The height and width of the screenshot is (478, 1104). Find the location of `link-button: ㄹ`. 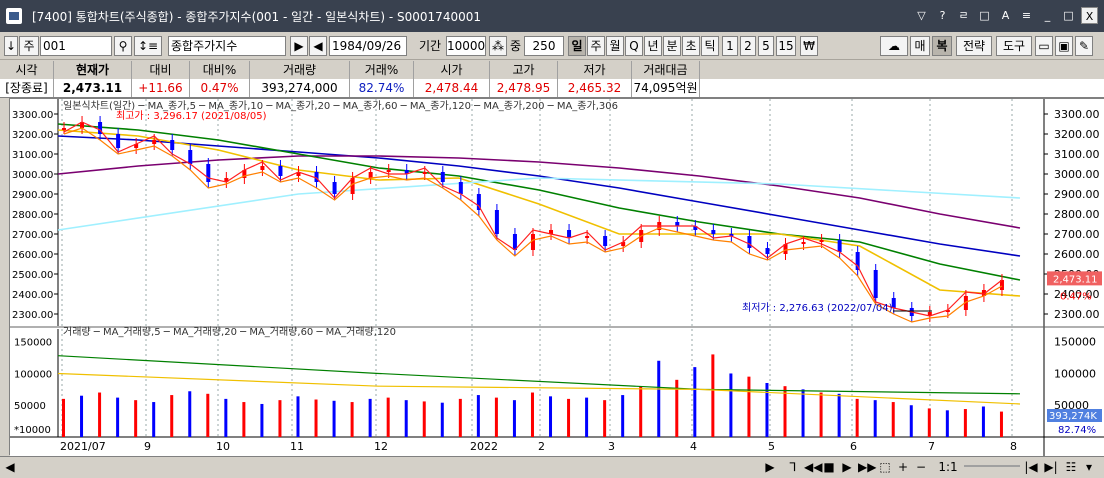

link-button: ㄹ is located at coordinates (963, 15).